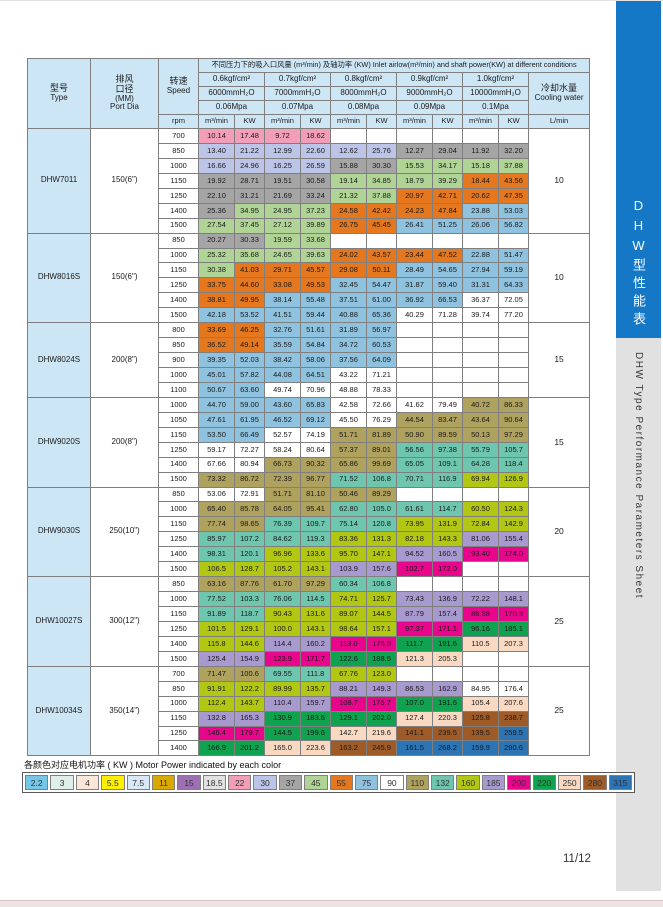 The height and width of the screenshot is (907, 663). I want to click on legend-chip: 2.2, so click(37, 782).